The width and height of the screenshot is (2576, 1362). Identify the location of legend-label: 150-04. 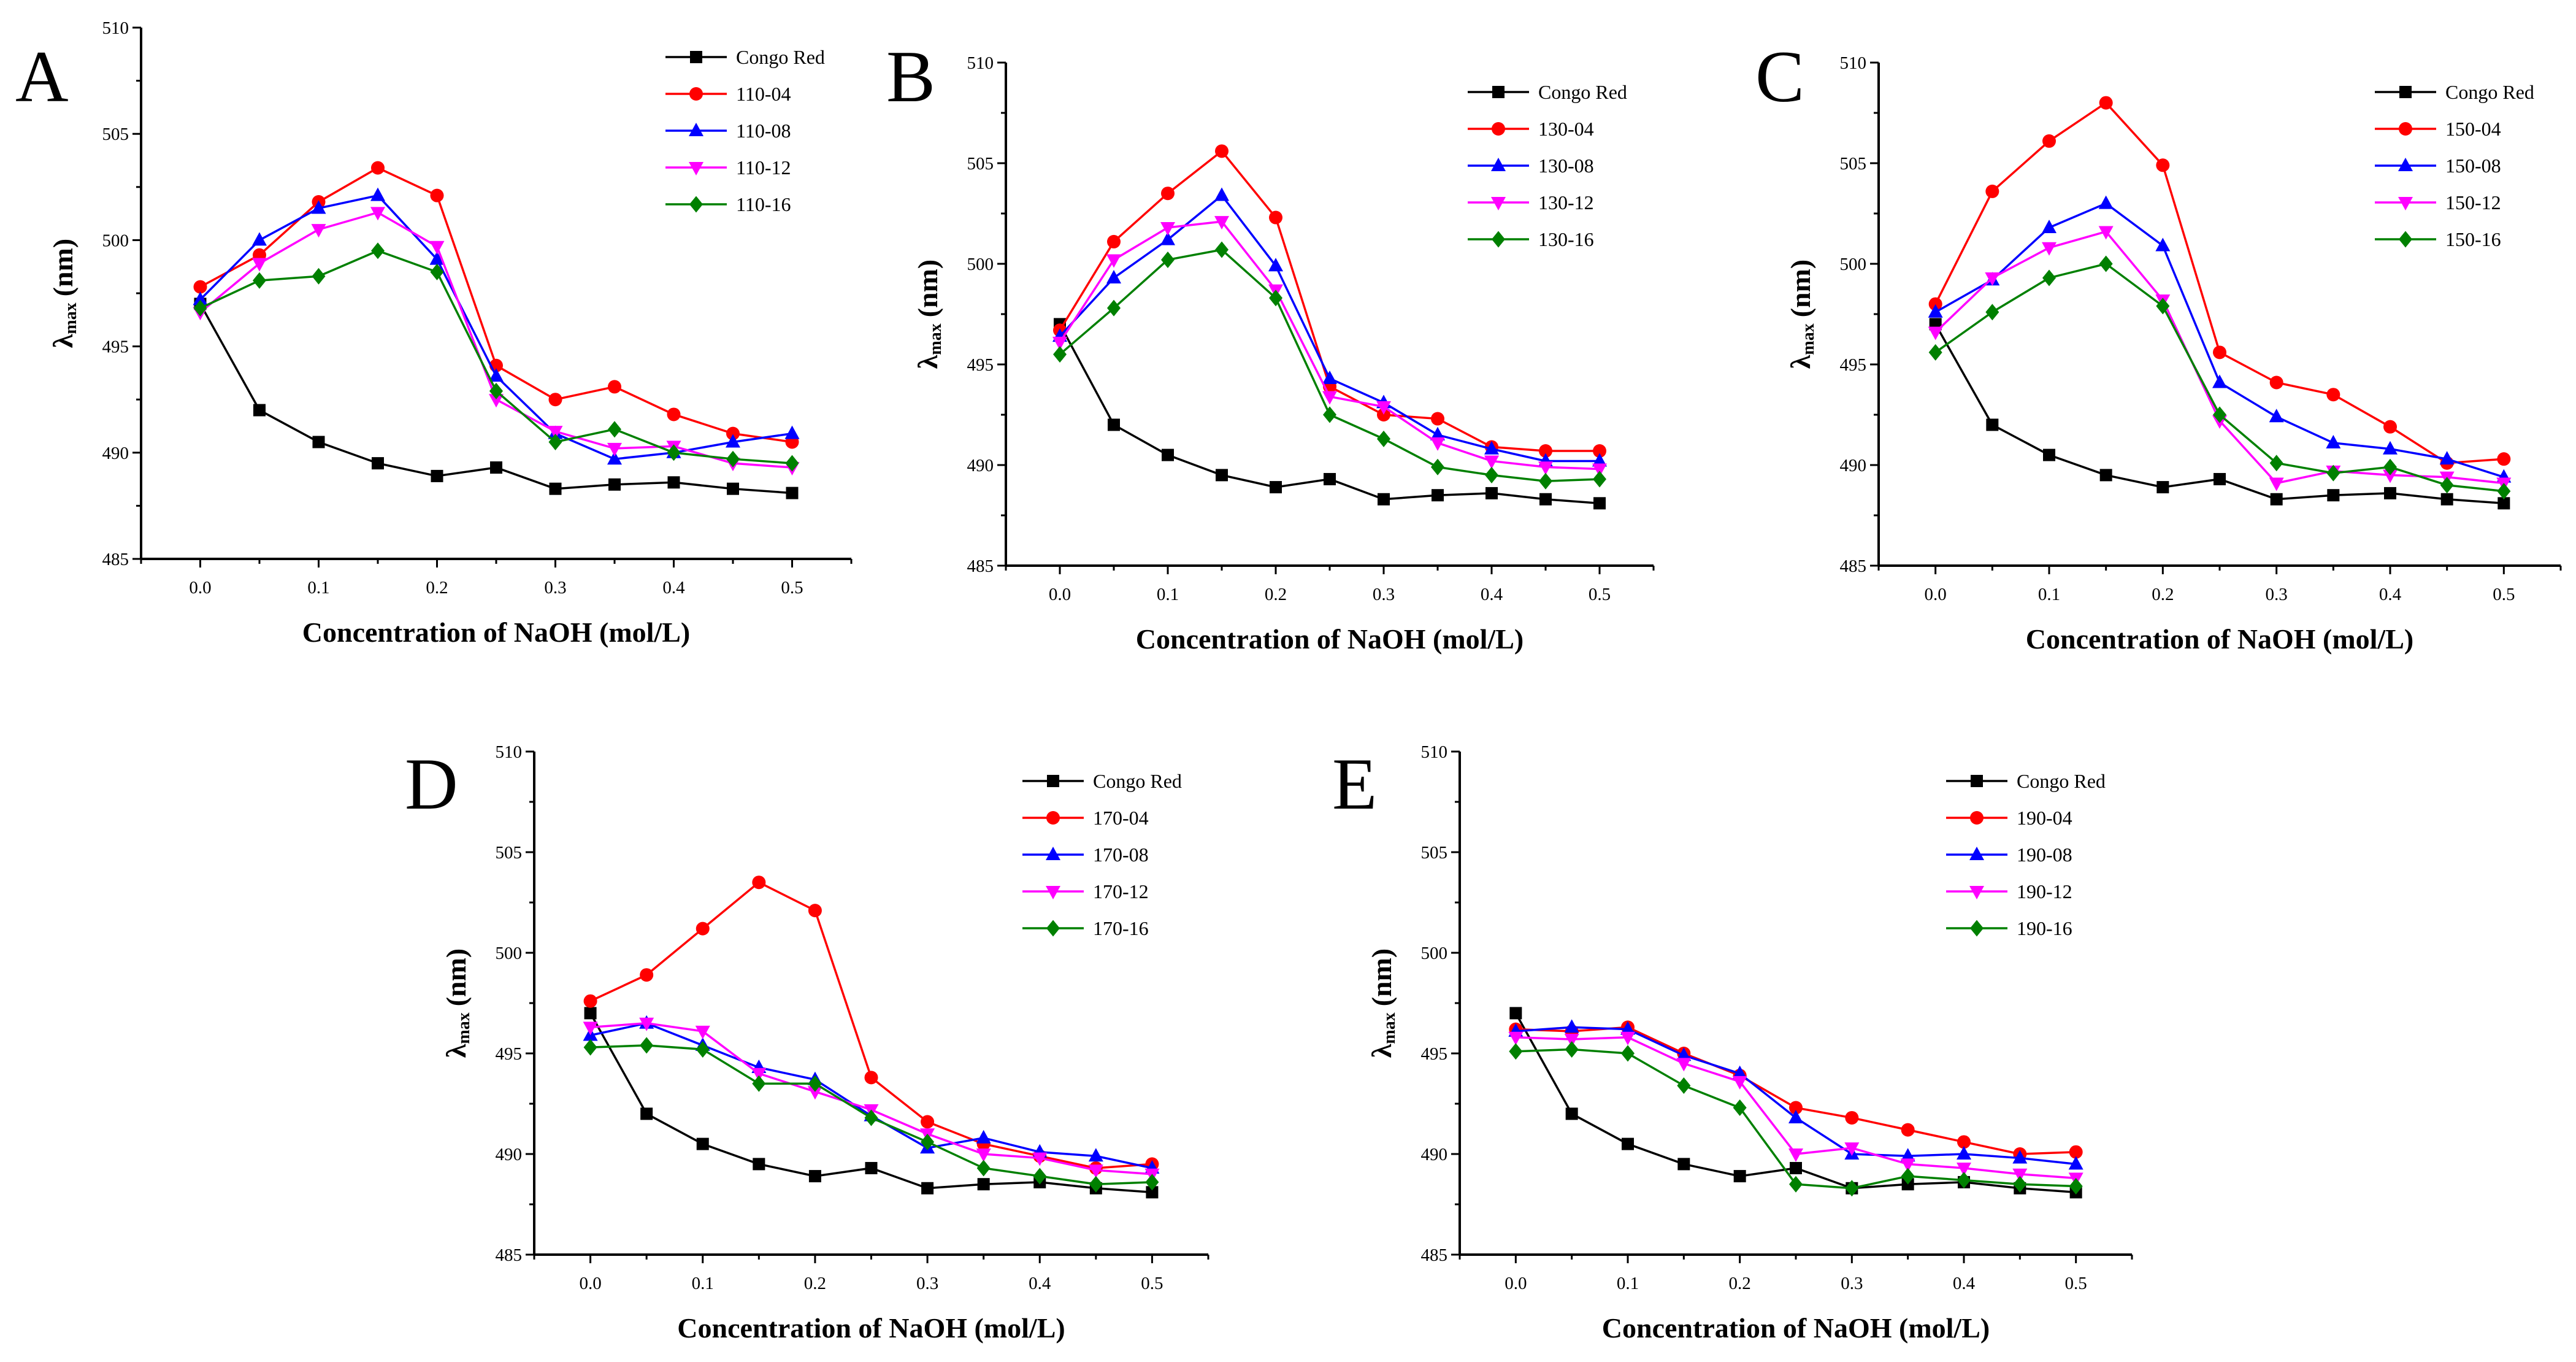
(2473, 129).